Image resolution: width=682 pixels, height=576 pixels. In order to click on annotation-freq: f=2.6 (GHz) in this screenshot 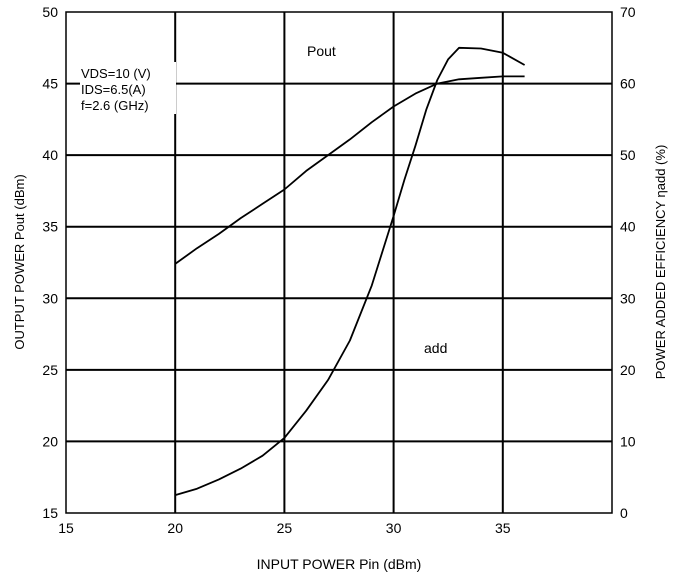, I will do `click(115, 105)`.